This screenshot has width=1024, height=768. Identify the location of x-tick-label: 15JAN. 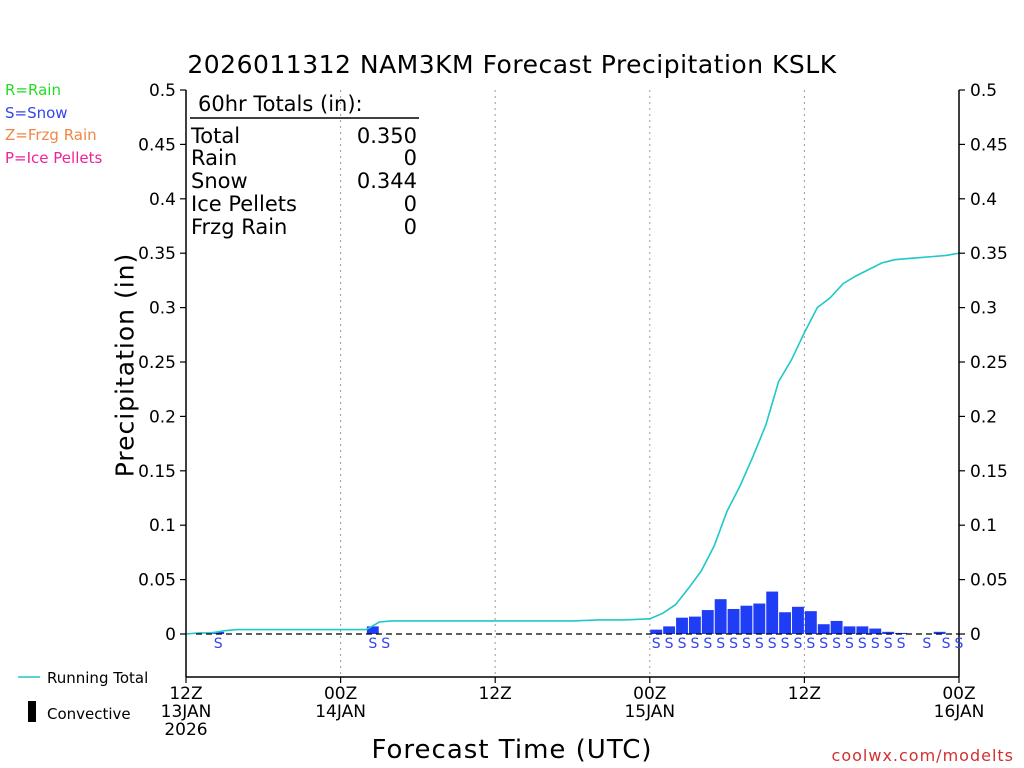
(649, 712).